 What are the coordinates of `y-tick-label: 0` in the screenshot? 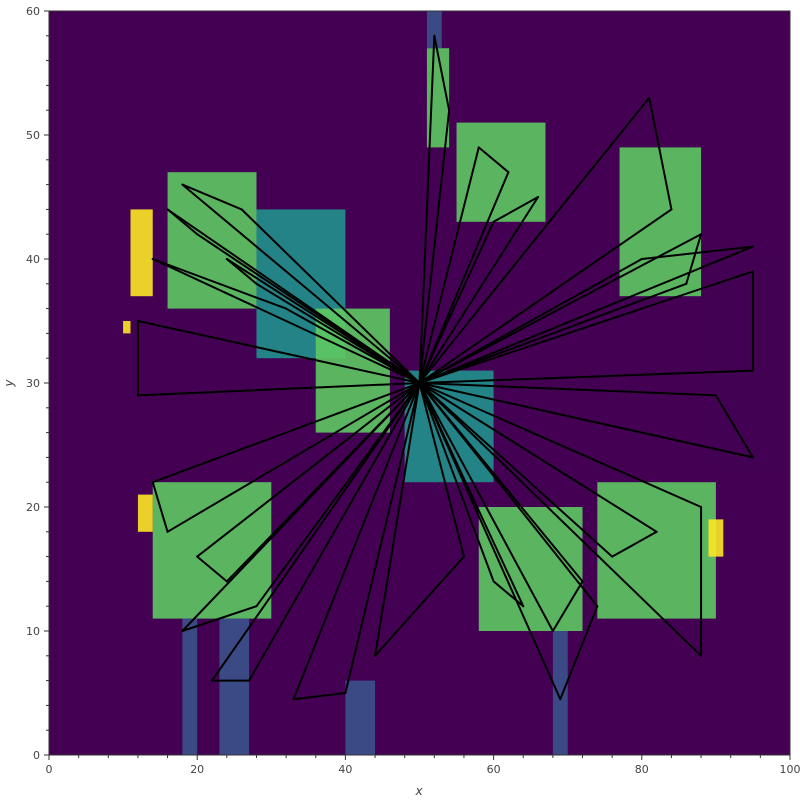 It's located at (36, 755).